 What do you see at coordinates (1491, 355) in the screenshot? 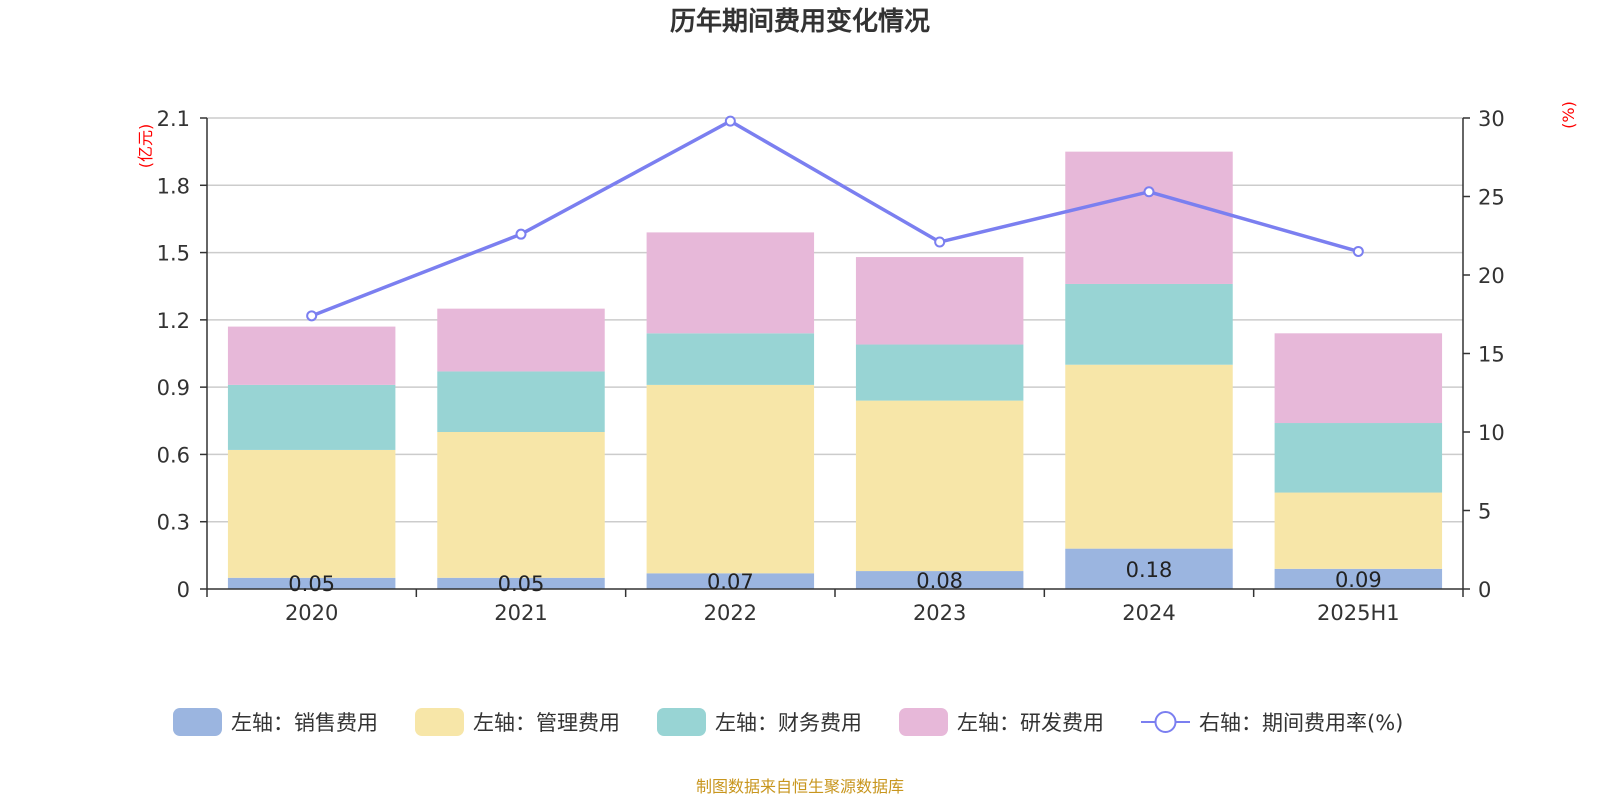
I see `right-axis-tick-label: 15` at bounding box center [1491, 355].